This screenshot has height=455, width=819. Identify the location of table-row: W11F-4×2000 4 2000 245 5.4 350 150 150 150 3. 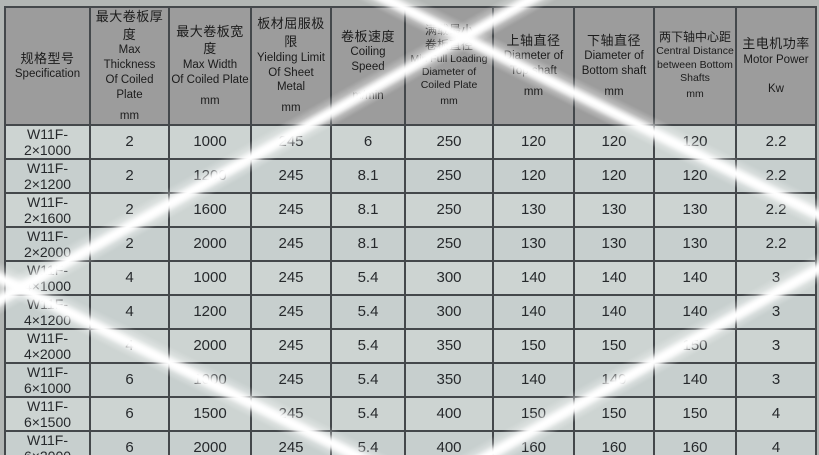
(410, 345).